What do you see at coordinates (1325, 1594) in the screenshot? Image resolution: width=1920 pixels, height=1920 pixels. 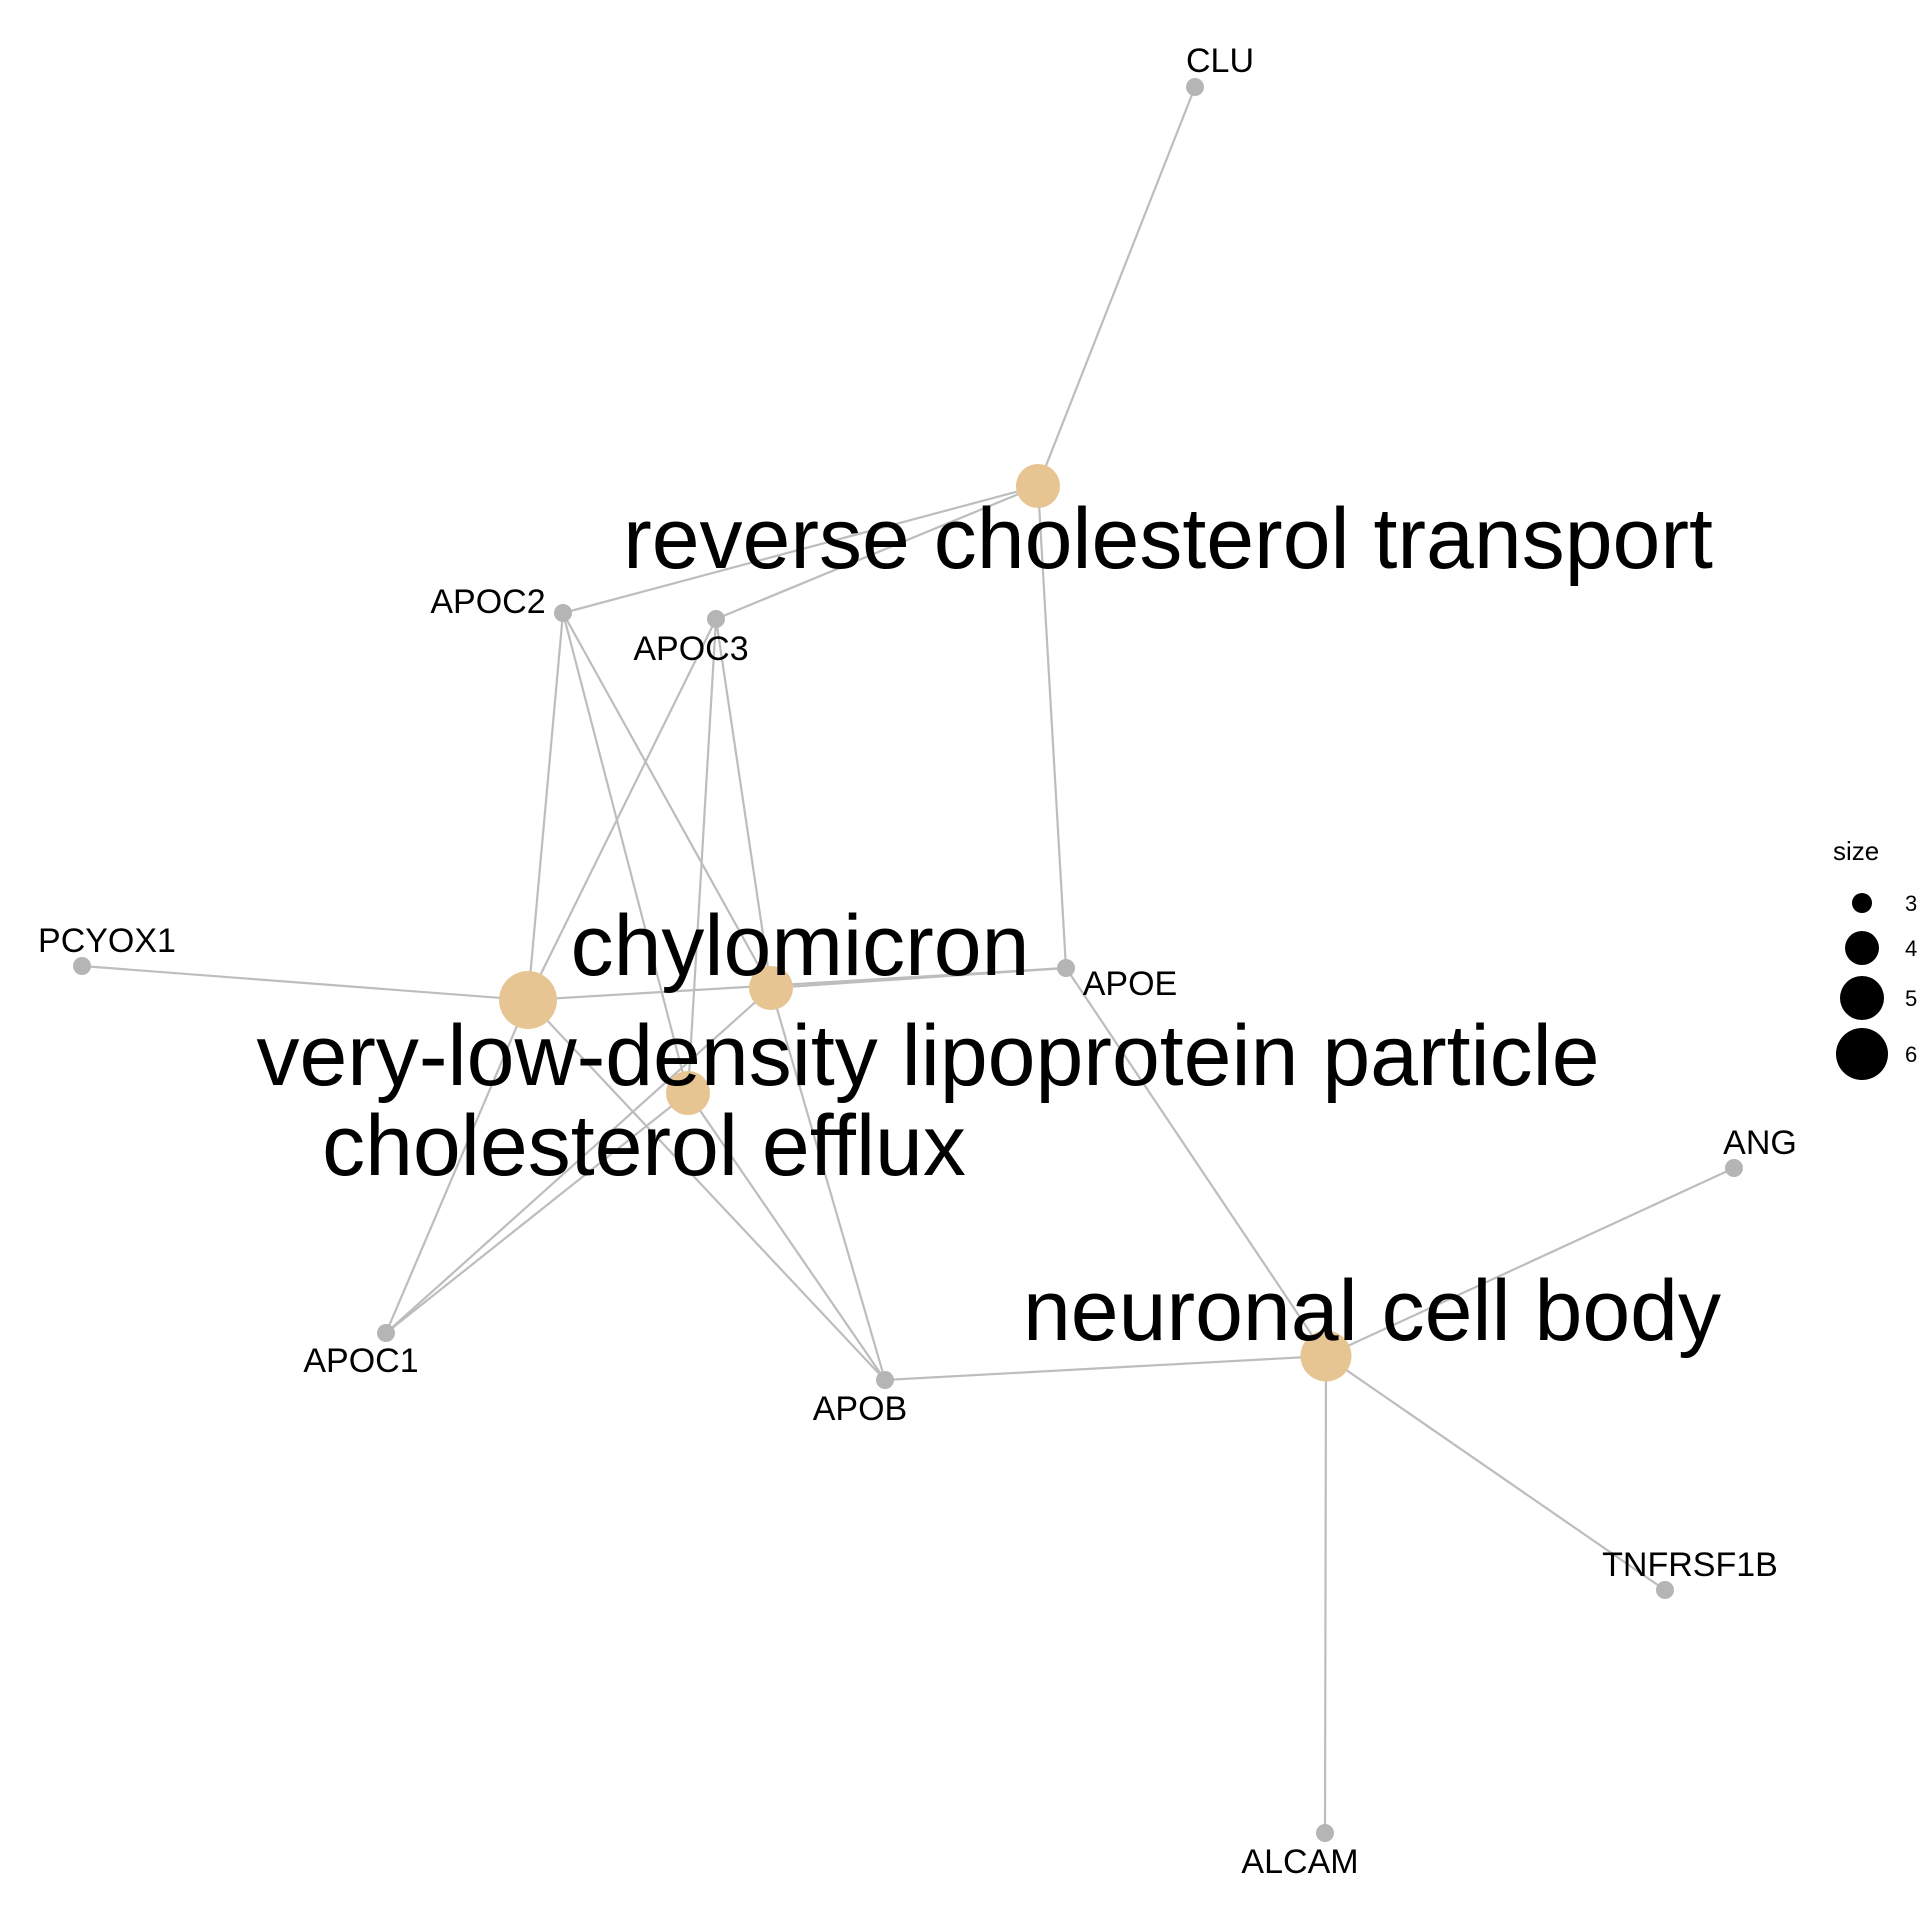 I see `edge-ncb-alcam` at bounding box center [1325, 1594].